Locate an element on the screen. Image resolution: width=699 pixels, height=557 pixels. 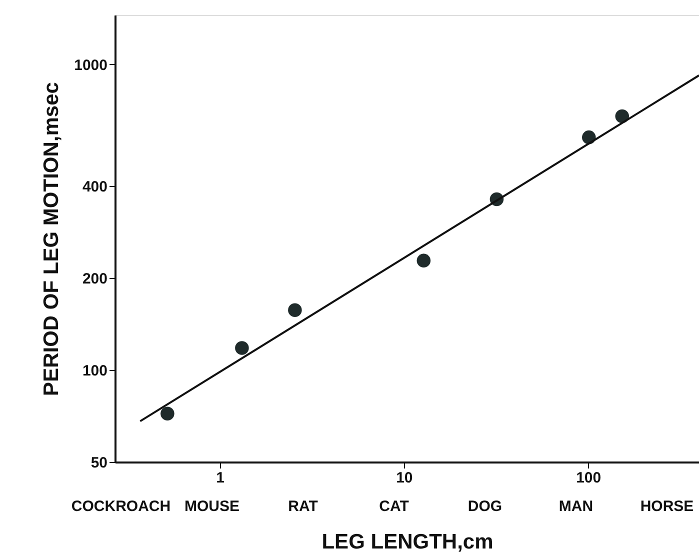
text: RAT is located at coordinates (303, 506).